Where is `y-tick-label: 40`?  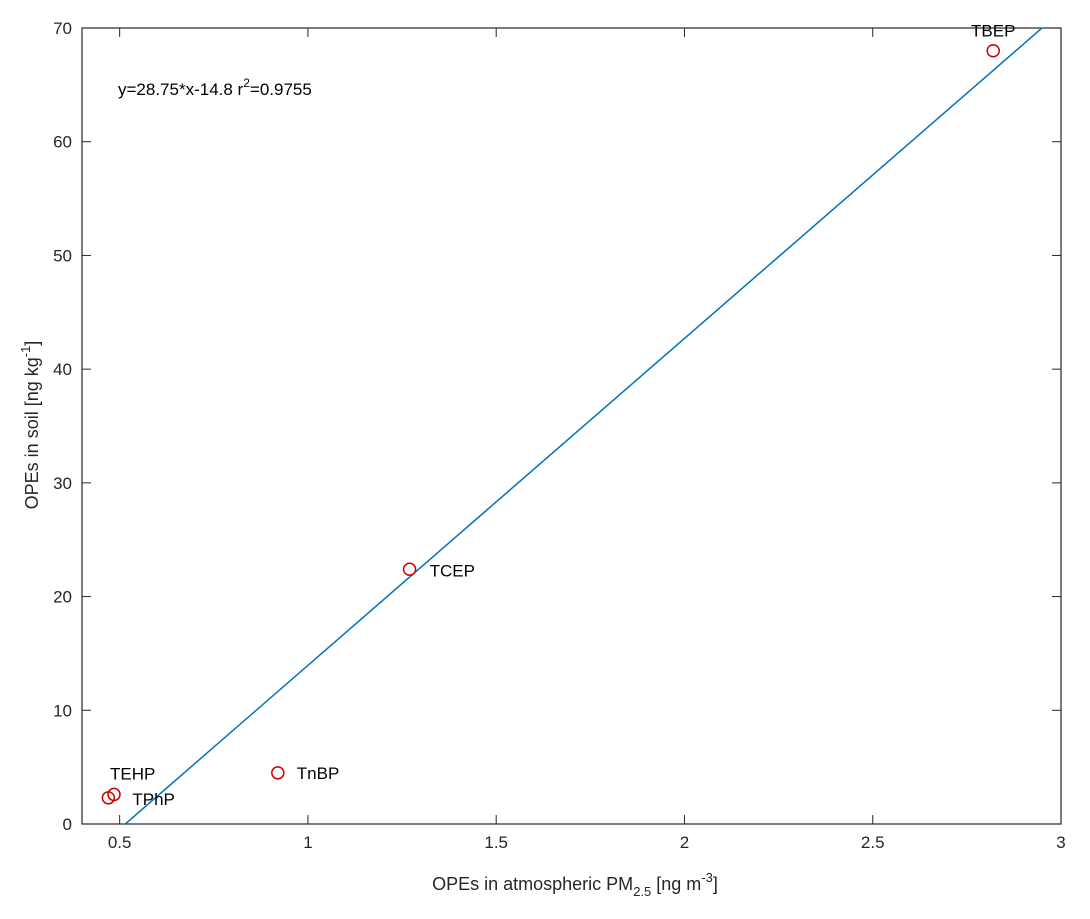 y-tick-label: 40 is located at coordinates (62, 369).